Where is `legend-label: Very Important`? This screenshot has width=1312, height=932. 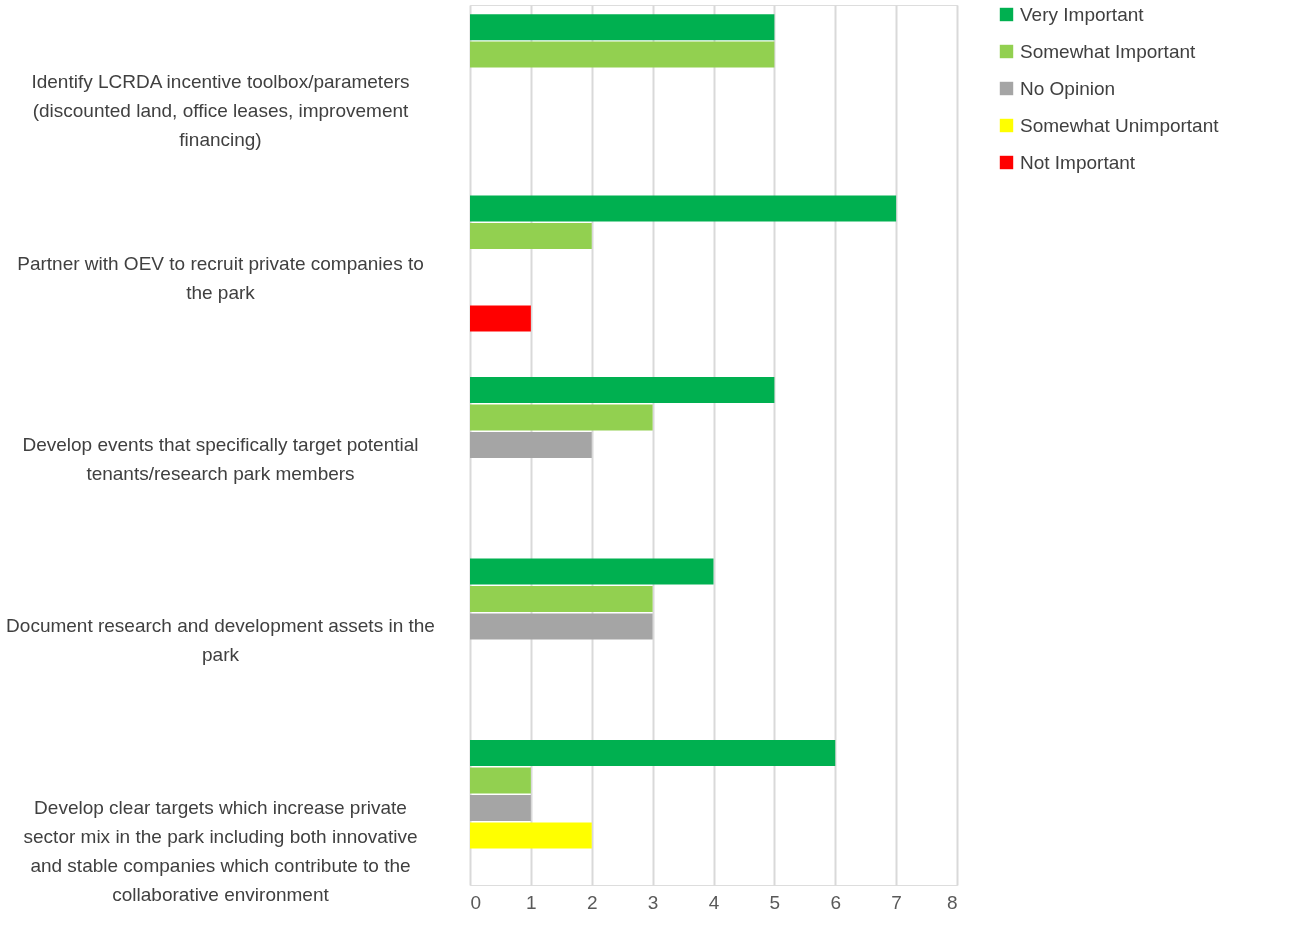 legend-label: Very Important is located at coordinates (1082, 14).